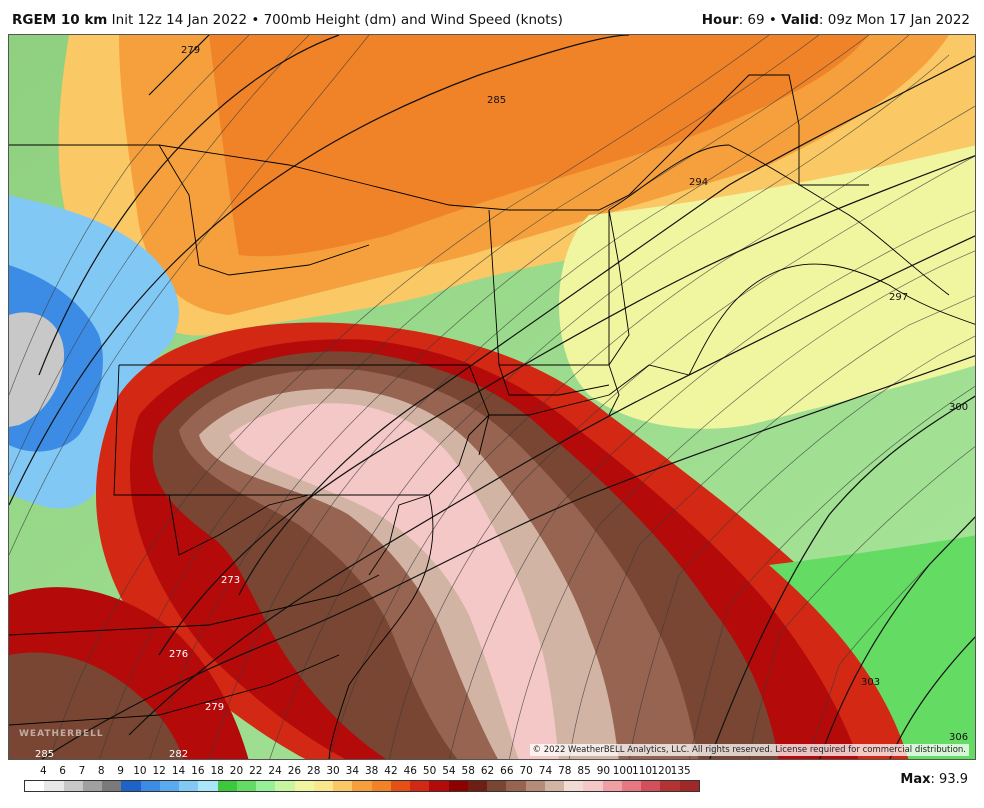  I want to click on valid-value: : 09z Mon 17 Jan 2022, so click(894, 20).